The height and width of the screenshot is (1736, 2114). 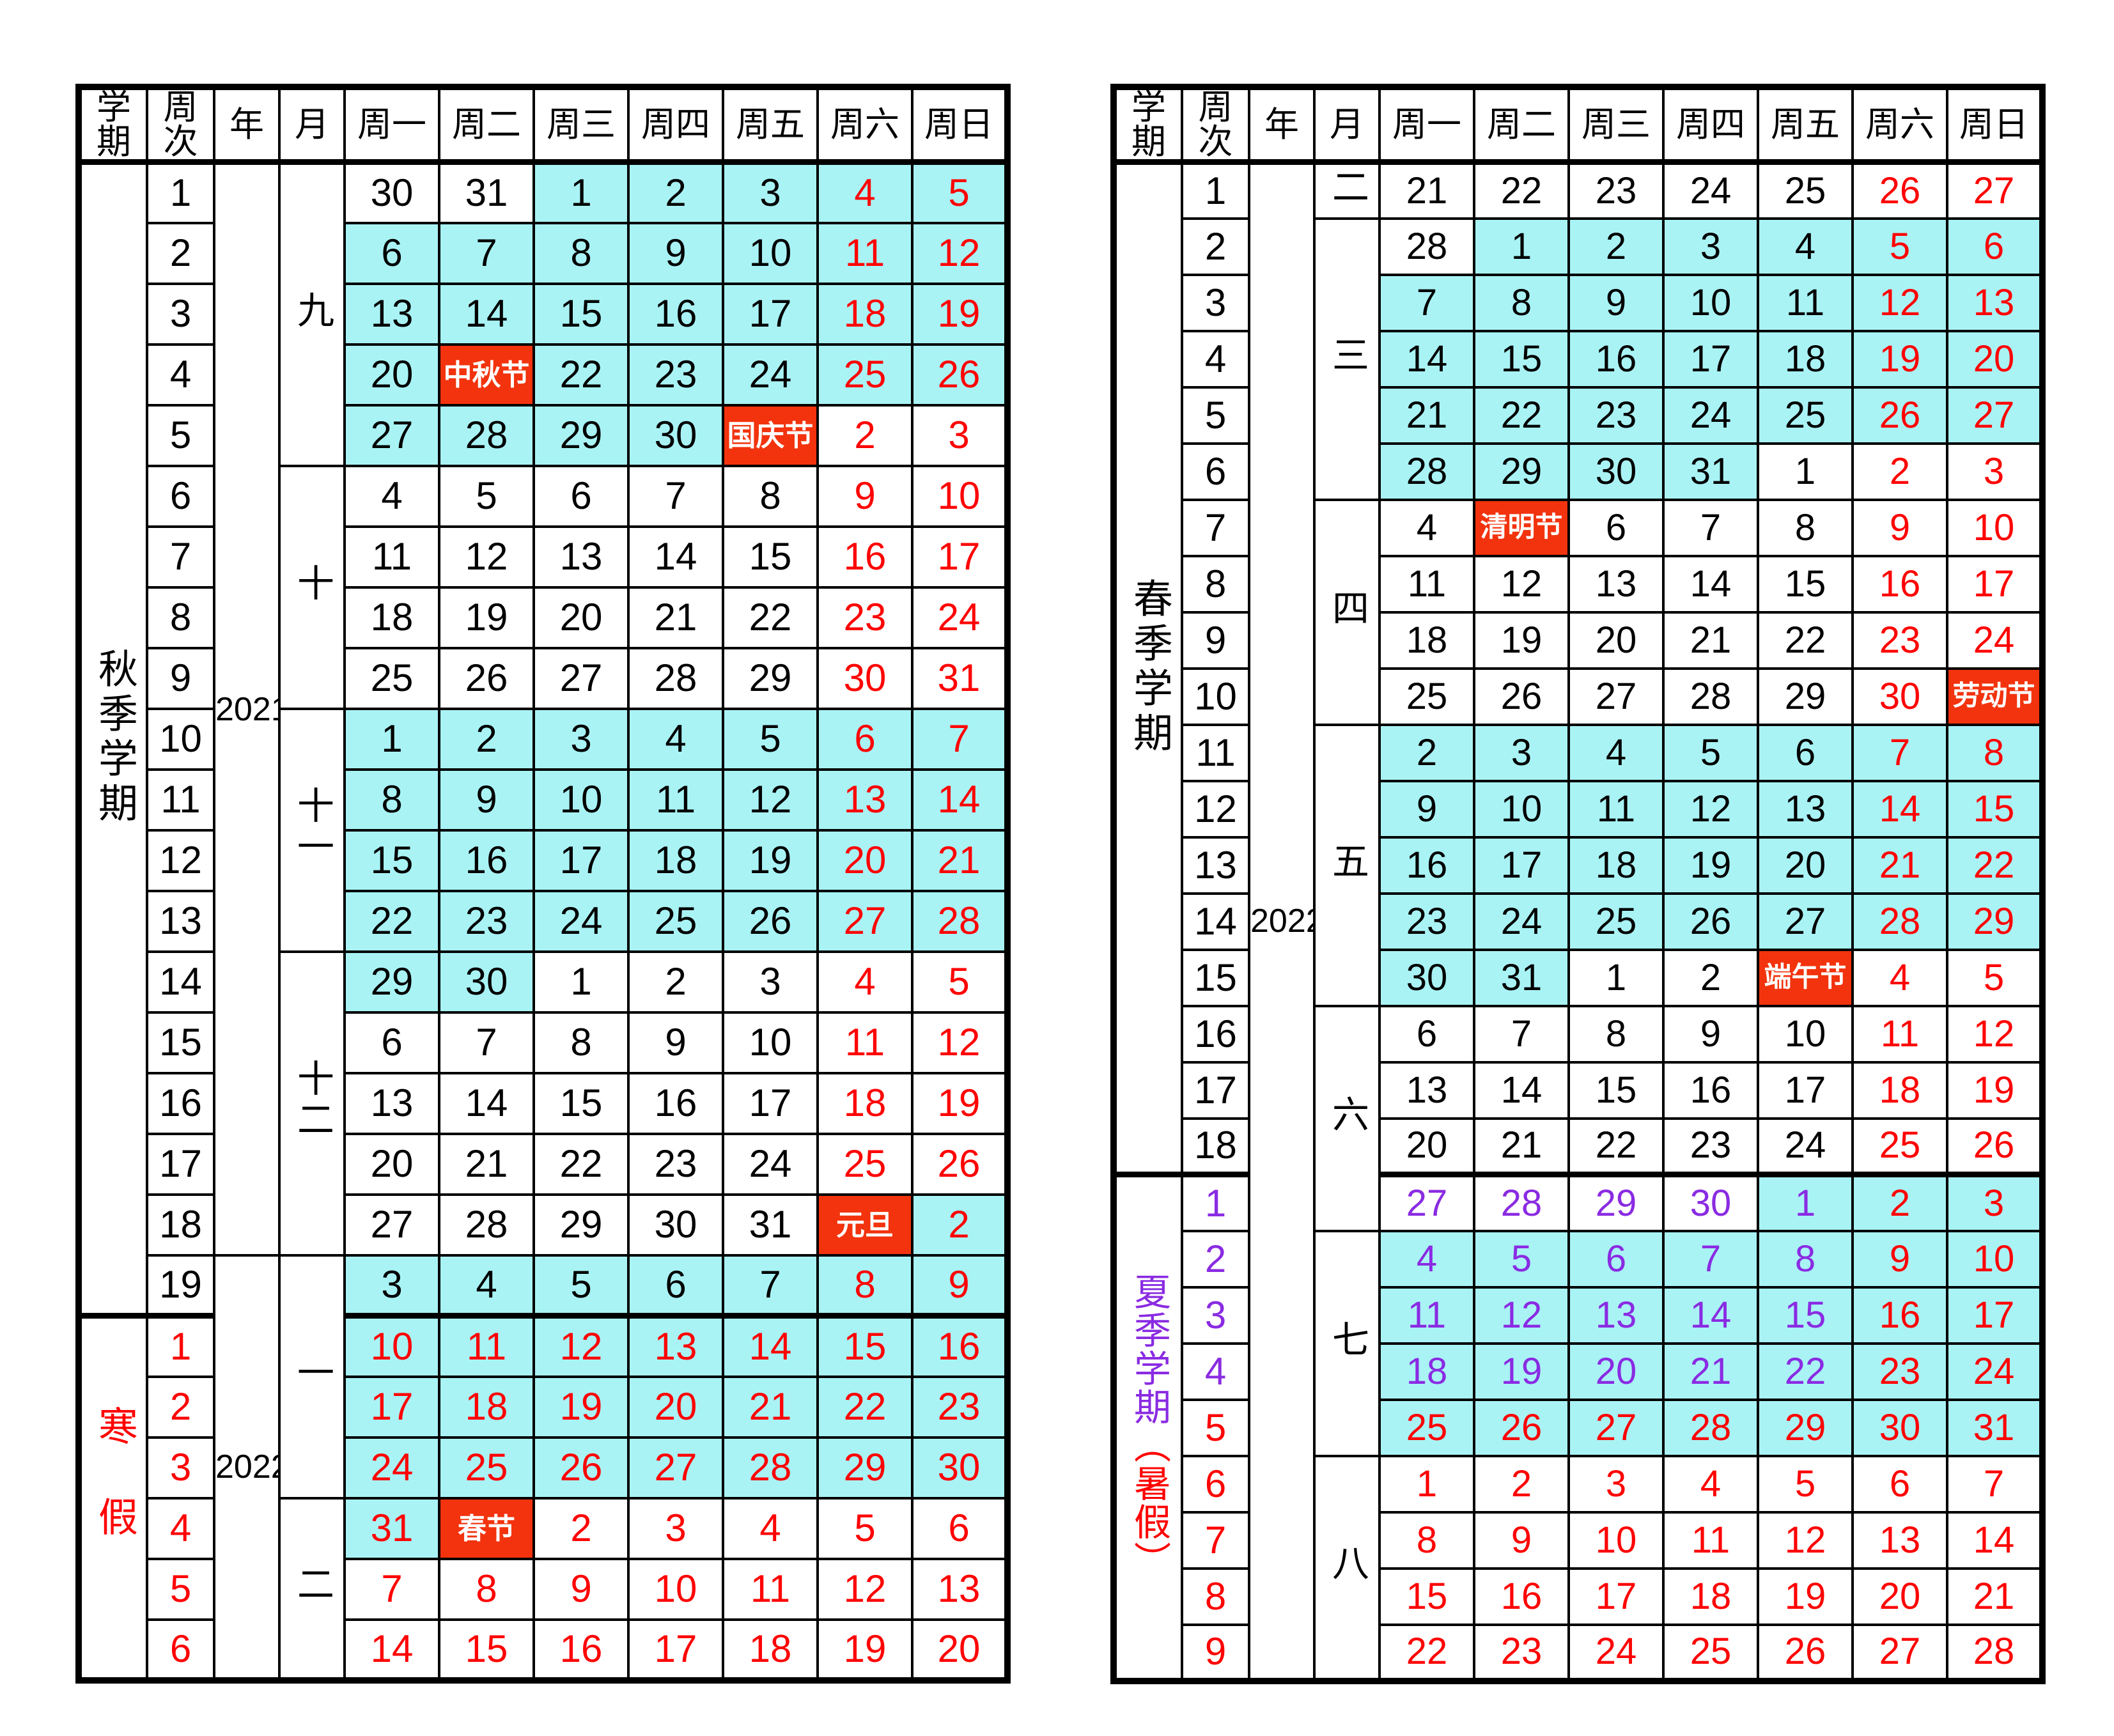 I want to click on week-number: 5, so click(x=1215, y=415).